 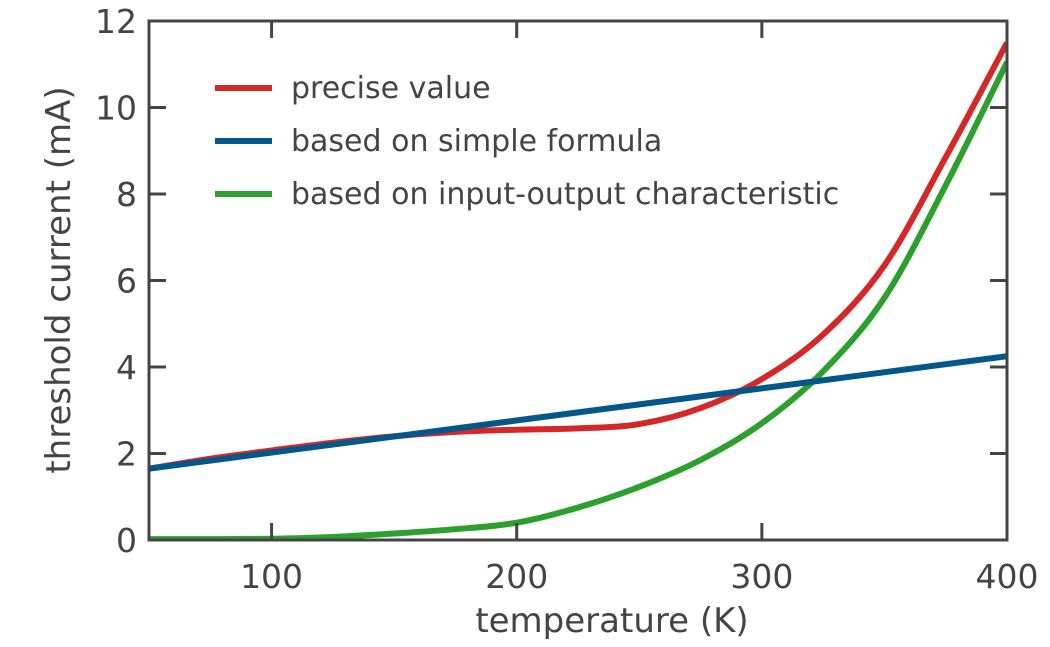 What do you see at coordinates (271, 576) in the screenshot?
I see `x-tick-label: 100` at bounding box center [271, 576].